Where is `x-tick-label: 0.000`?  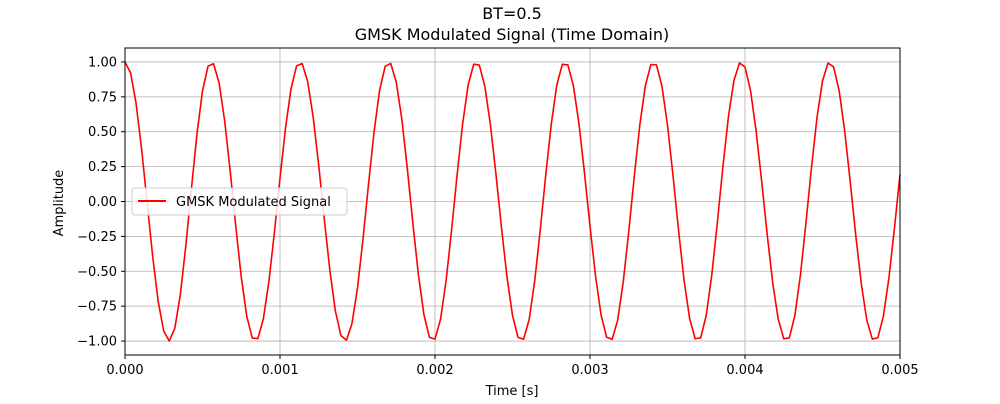
x-tick-label: 0.000 is located at coordinates (124, 370).